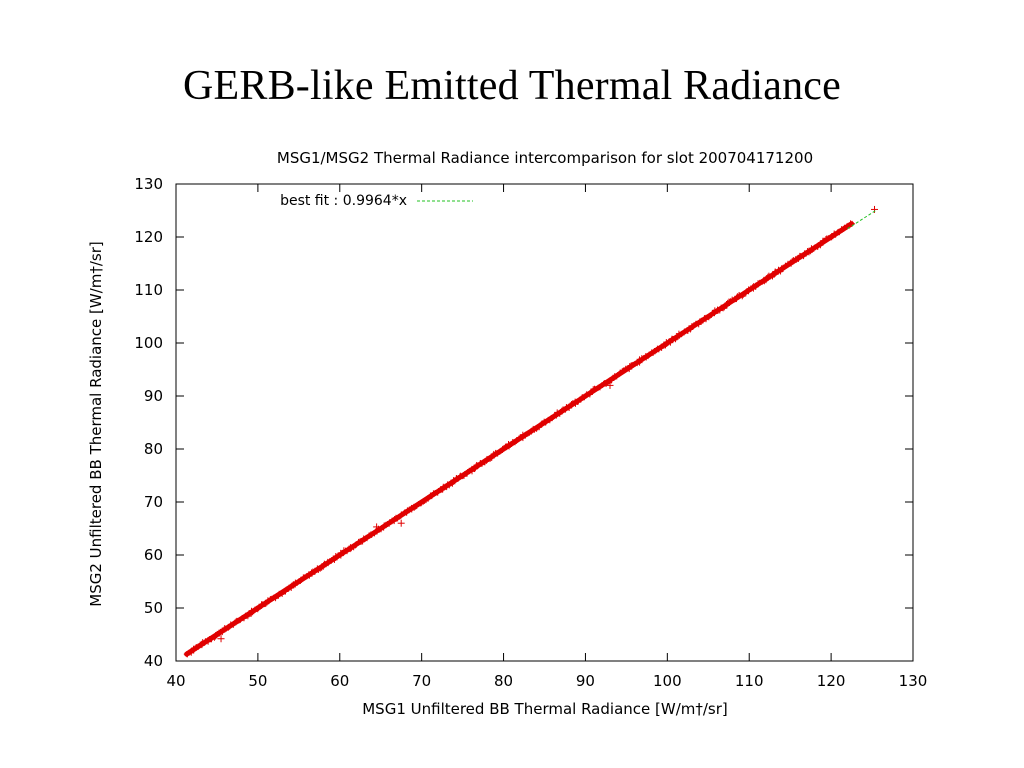  I want to click on x-tick-label: 60, so click(339, 681).